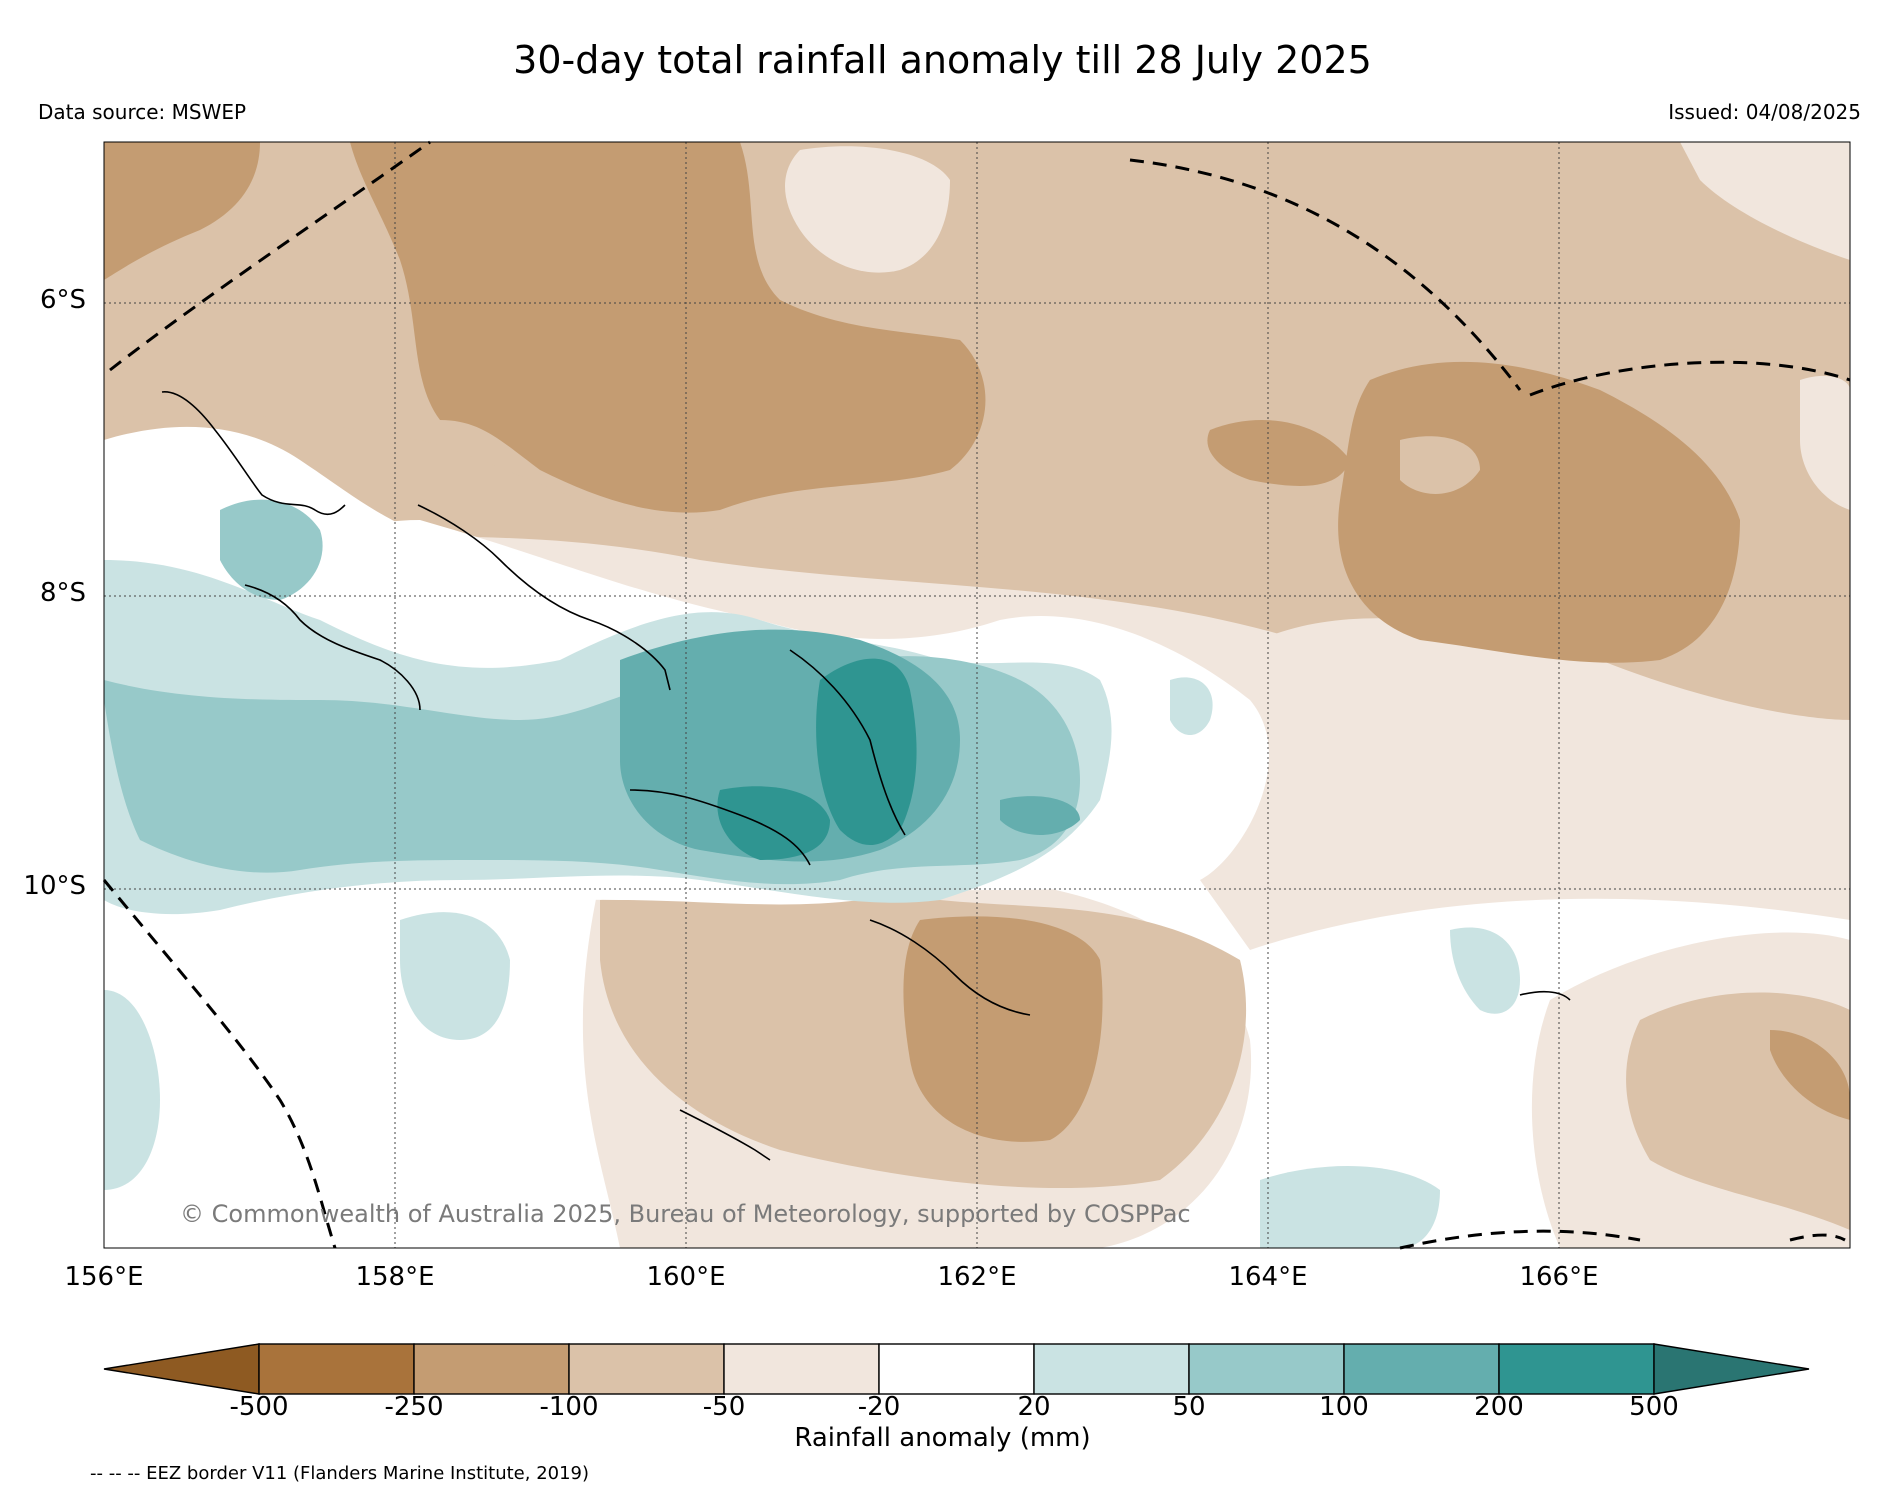  Describe the element at coordinates (1554, 759) in the screenshot. I see `field-light-east` at that location.